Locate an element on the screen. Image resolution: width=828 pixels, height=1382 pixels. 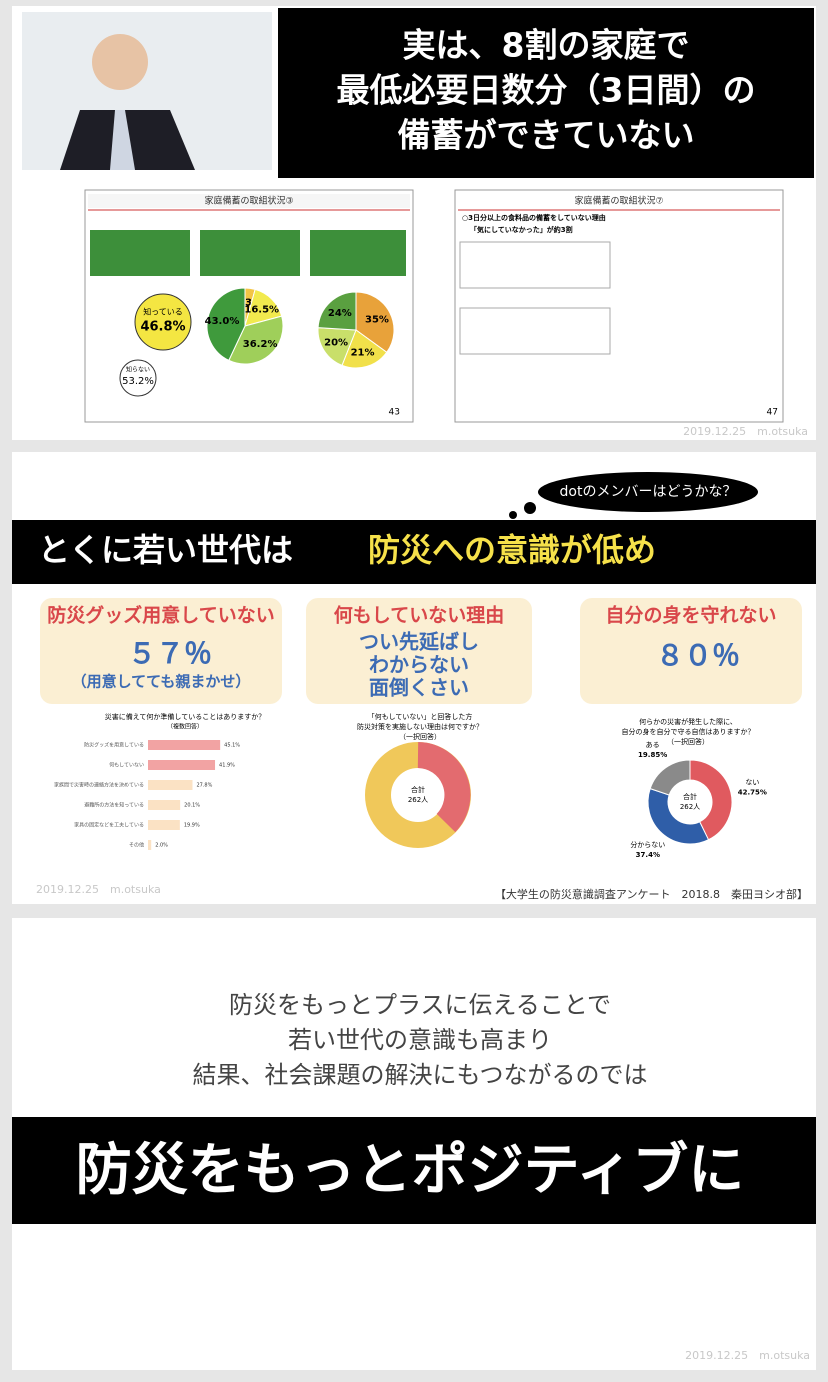
chart-title: 自分の身を自分で守る自信はありますか？ is located at coordinates (688, 731).